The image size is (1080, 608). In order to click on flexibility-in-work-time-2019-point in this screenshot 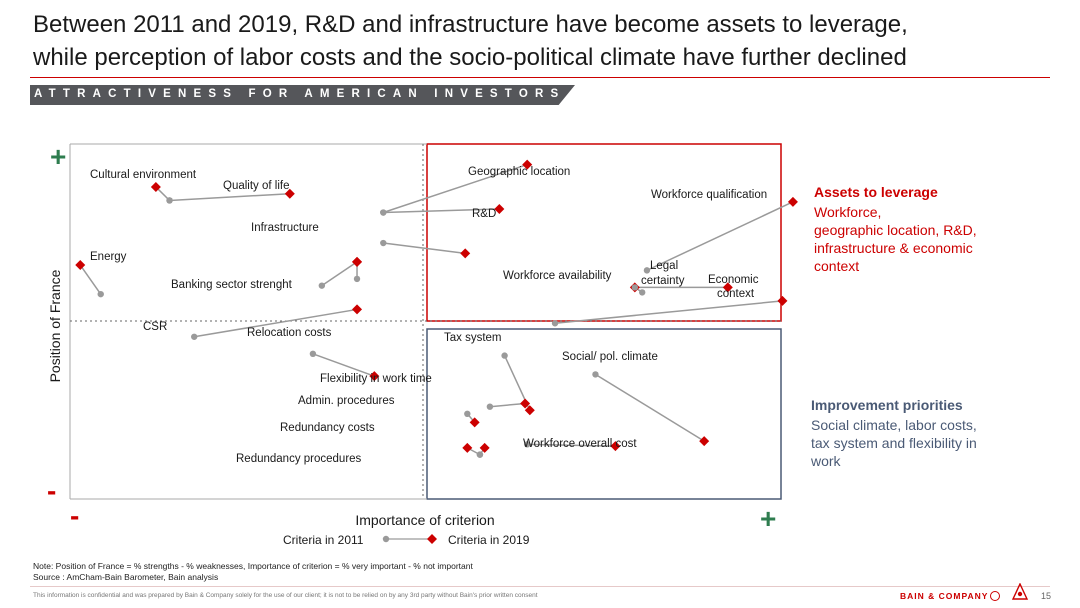, I will do `click(525, 403)`.